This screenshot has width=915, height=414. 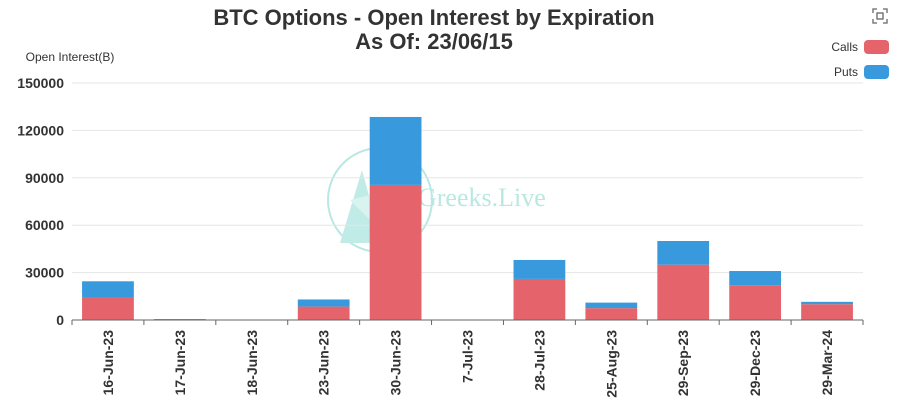 What do you see at coordinates (611, 364) in the screenshot?
I see `x-tick-label: 25-Aug-23` at bounding box center [611, 364].